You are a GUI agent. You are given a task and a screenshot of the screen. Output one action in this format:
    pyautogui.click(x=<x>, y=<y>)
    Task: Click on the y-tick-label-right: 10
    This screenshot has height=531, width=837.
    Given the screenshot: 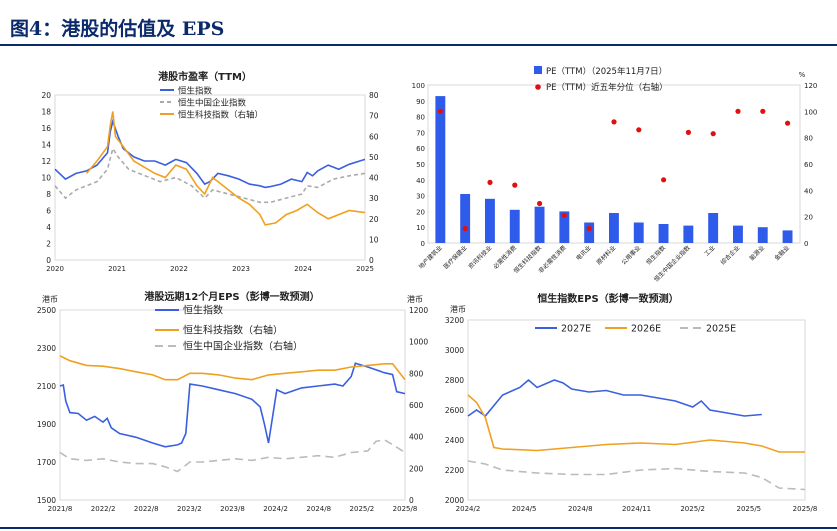 What is the action you would take?
    pyautogui.click(x=374, y=239)
    